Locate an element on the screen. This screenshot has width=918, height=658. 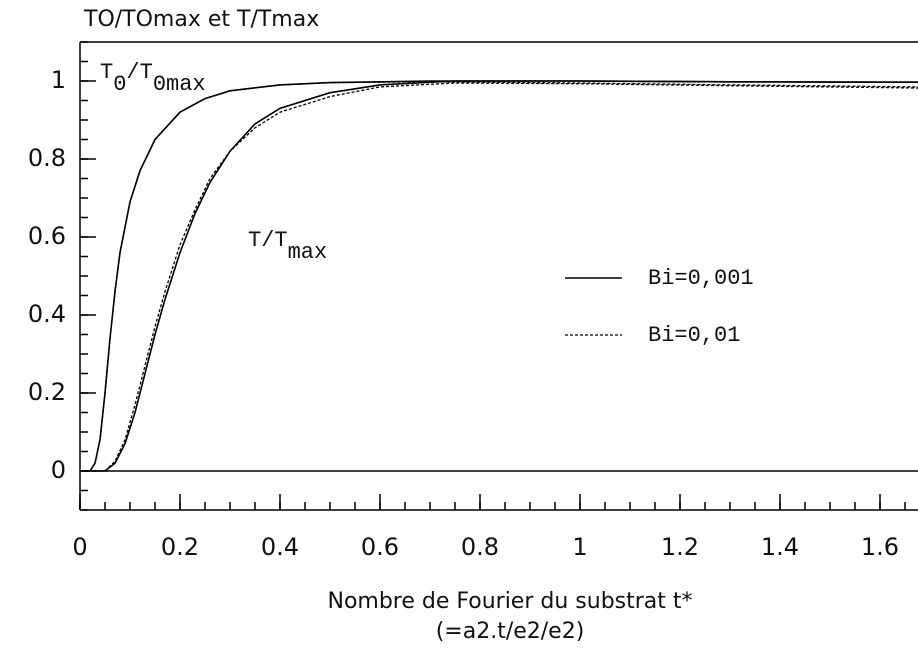
x-tick-label: 1.6 is located at coordinates (880, 547).